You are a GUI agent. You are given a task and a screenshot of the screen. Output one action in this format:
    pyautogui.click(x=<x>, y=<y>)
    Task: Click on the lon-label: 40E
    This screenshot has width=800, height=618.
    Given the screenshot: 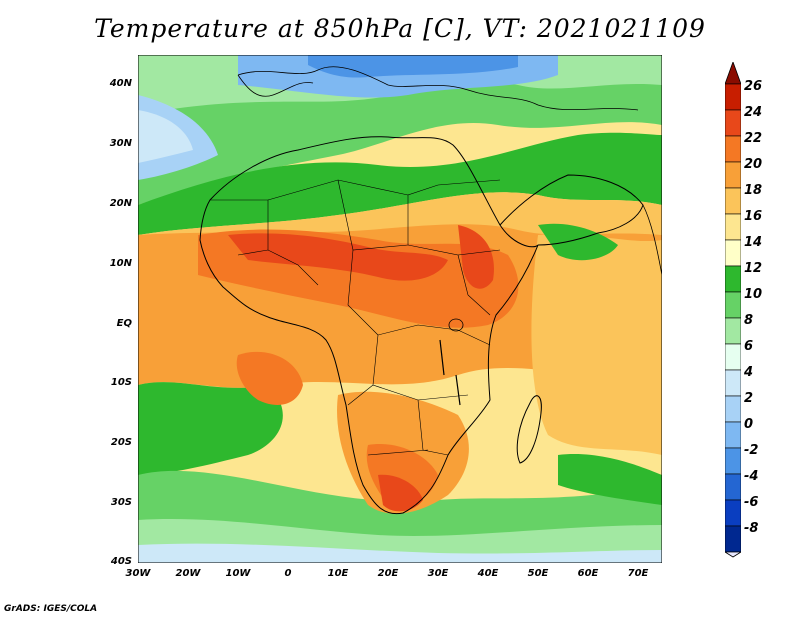 What is the action you would take?
    pyautogui.click(x=488, y=573)
    